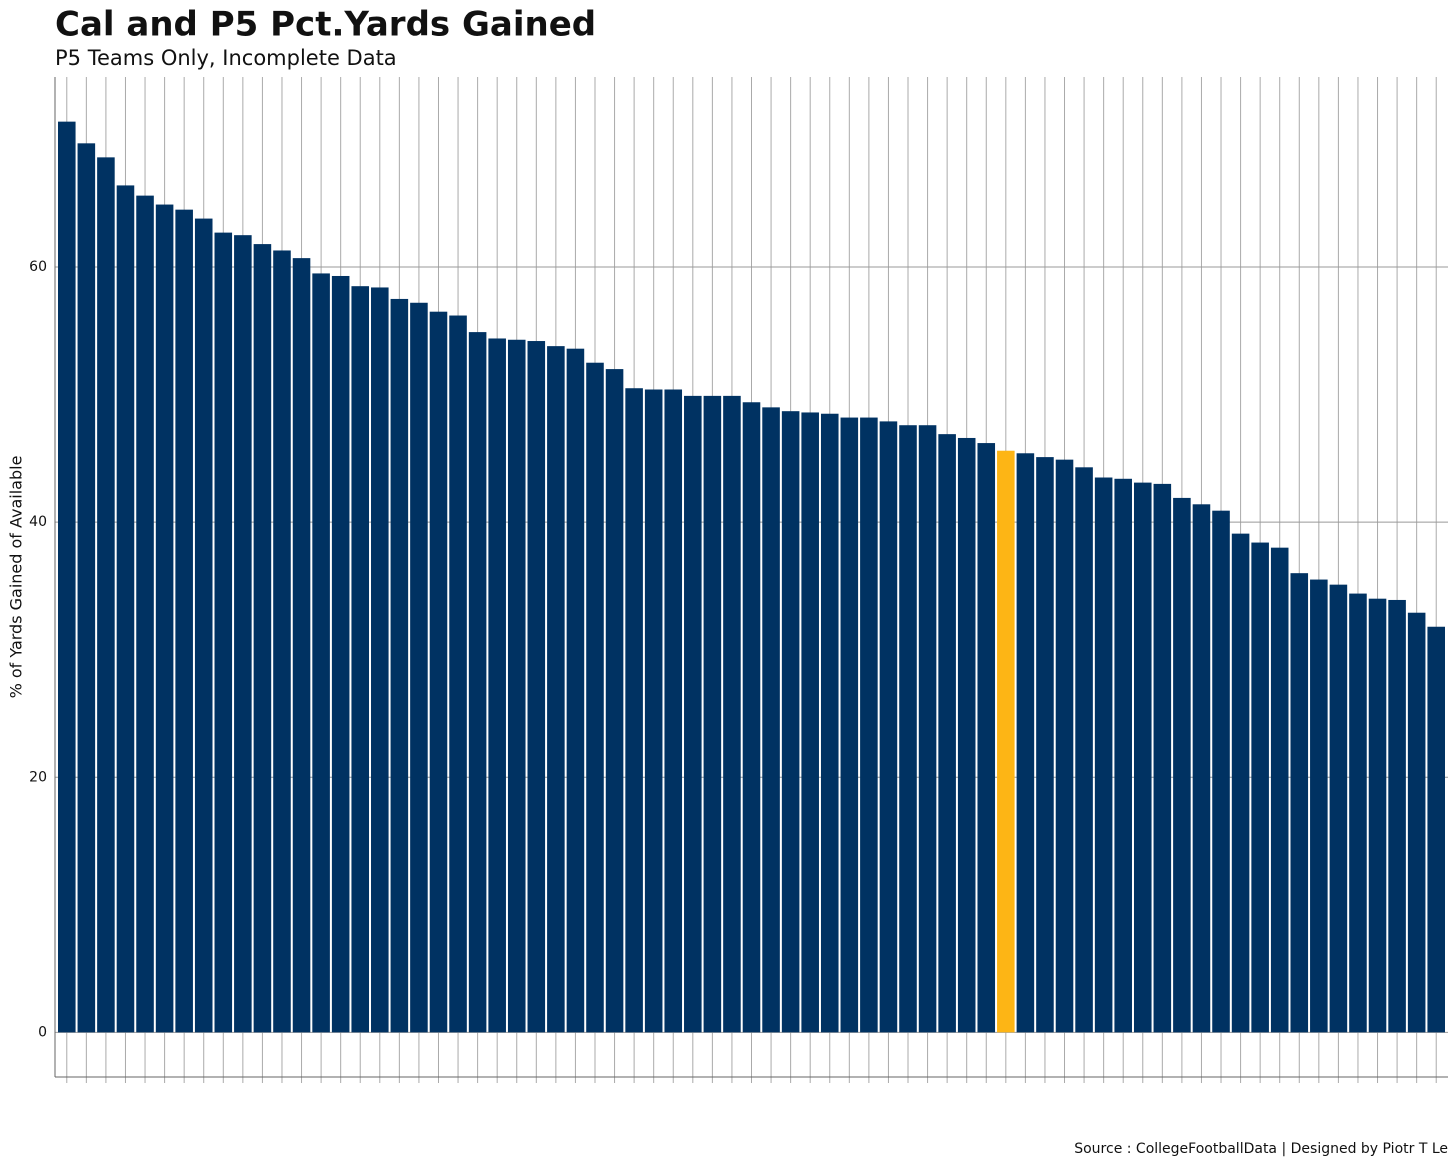 The width and height of the screenshot is (1456, 1165). Describe the element at coordinates (38, 522) in the screenshot. I see `y-tick-label: 40` at that location.